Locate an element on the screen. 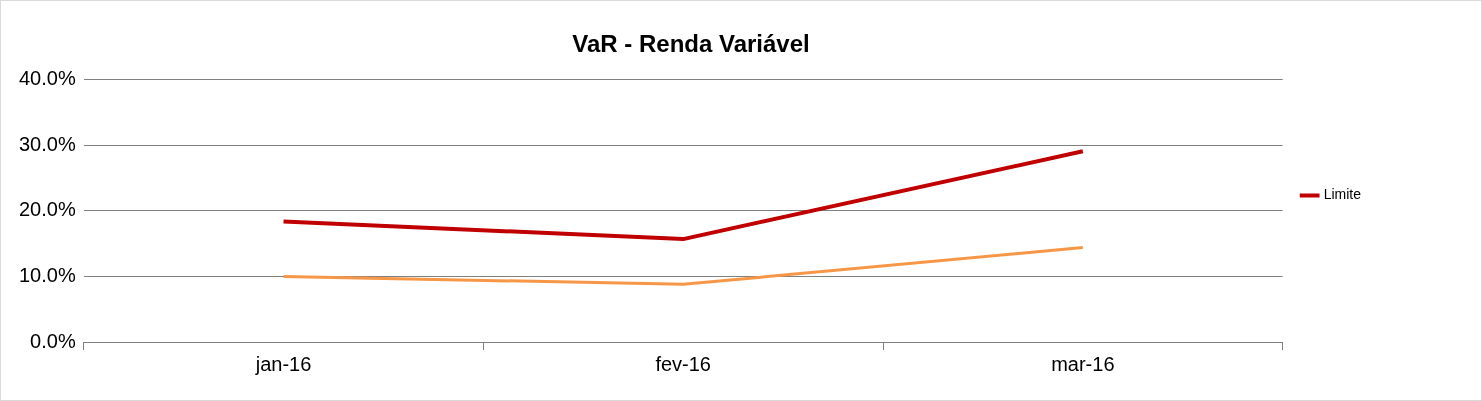 The height and width of the screenshot is (401, 1482). x-tick-label: mar-16 is located at coordinates (1083, 363).